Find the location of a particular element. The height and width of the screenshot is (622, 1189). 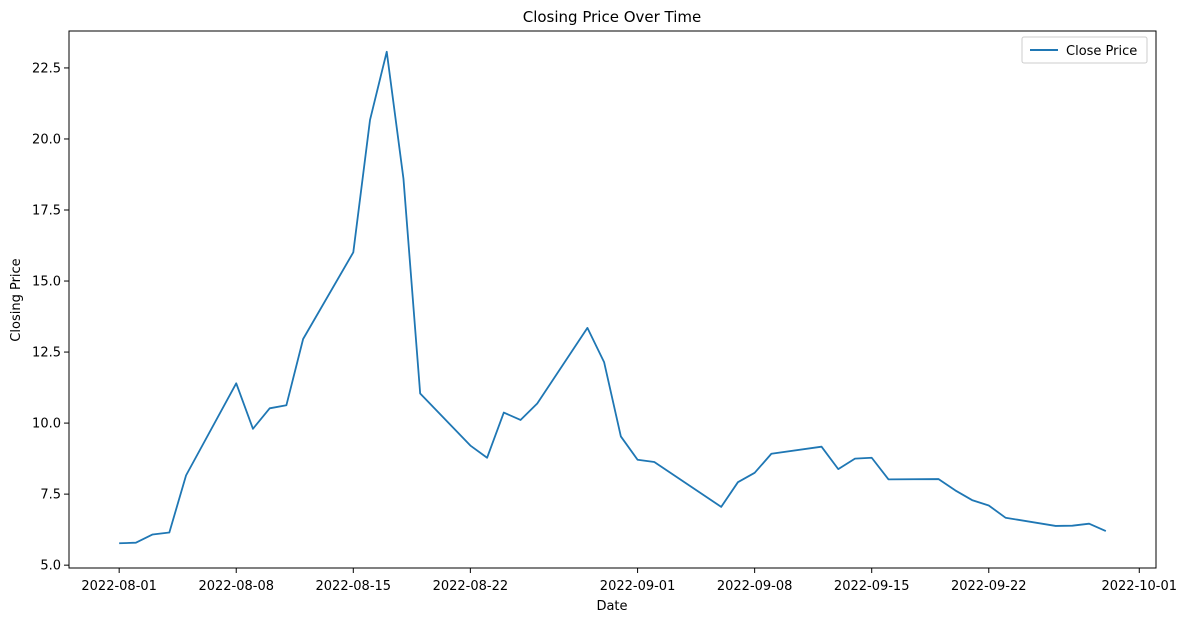

x-tick-label: 2022-08-22 is located at coordinates (471, 586).